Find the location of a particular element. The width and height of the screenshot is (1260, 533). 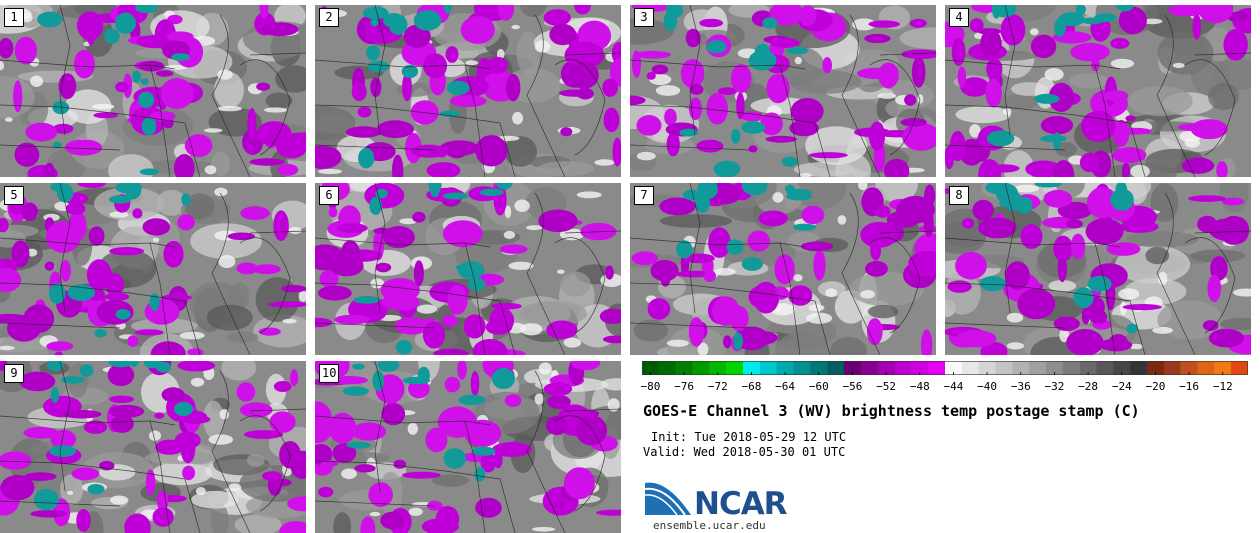

colorbar-tick-label: −52 is located at coordinates (886, 386).